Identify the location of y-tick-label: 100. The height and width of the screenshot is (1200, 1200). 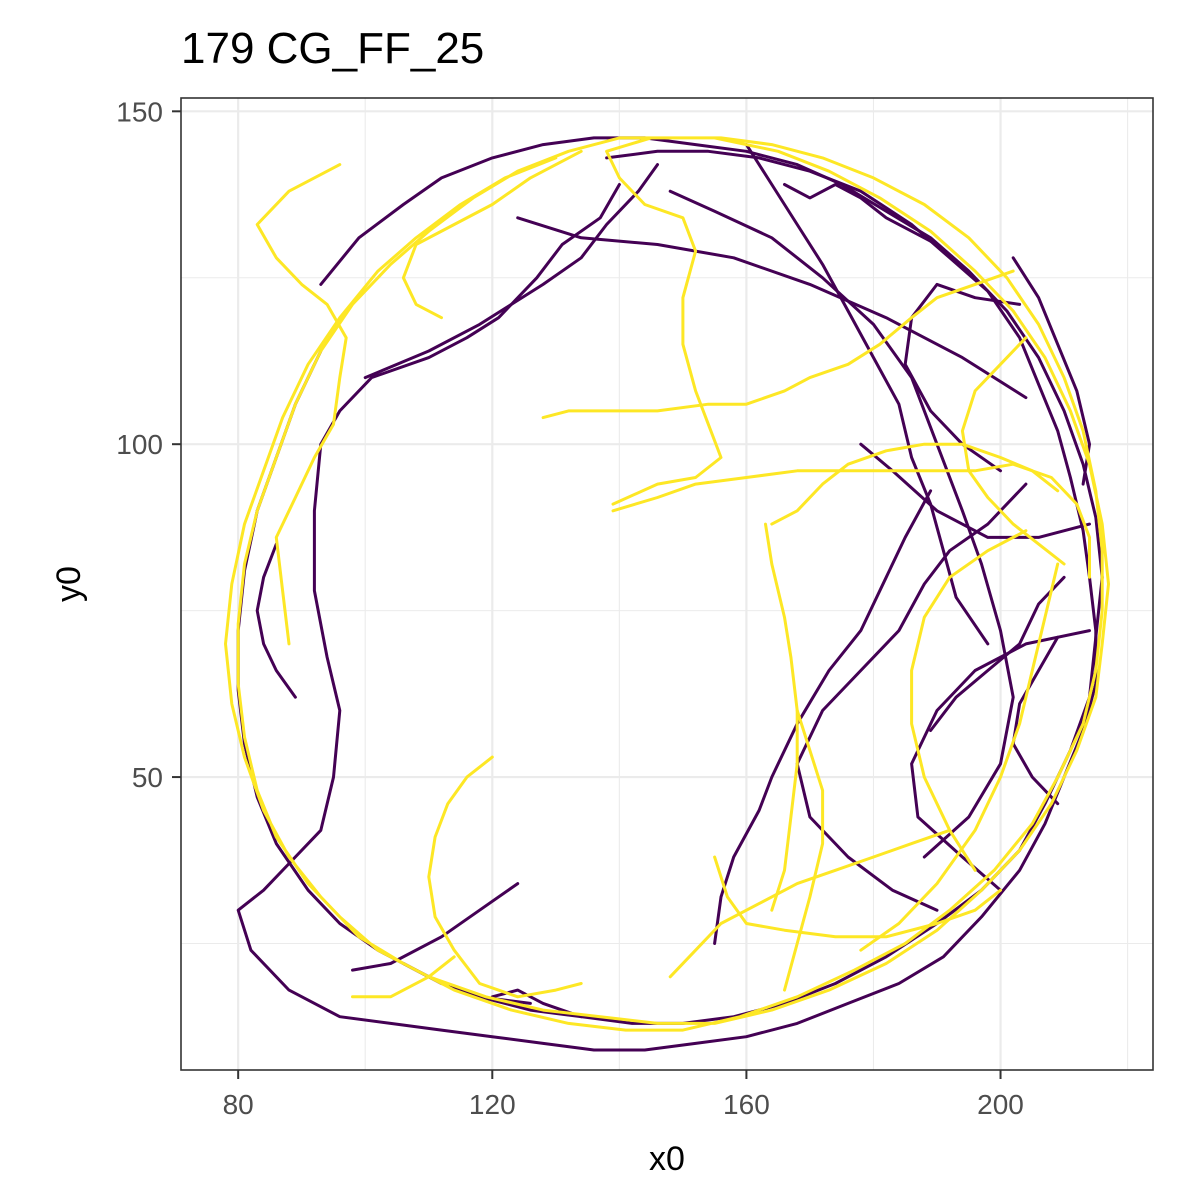
(139, 444).